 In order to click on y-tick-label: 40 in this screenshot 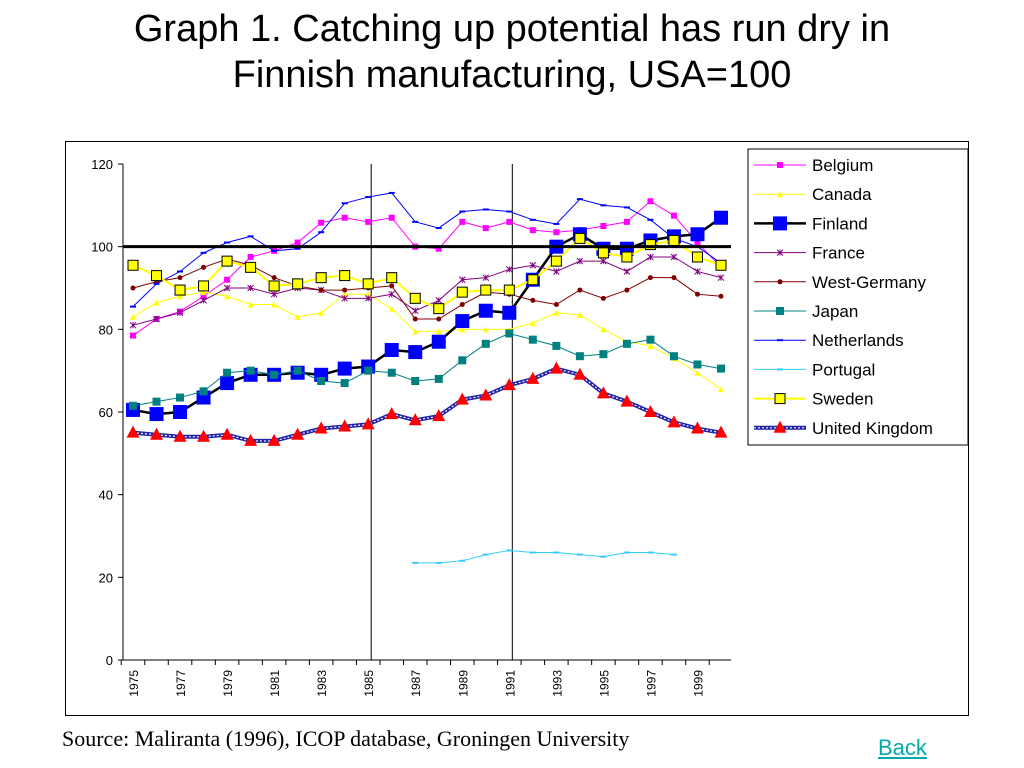, I will do `click(106, 495)`.